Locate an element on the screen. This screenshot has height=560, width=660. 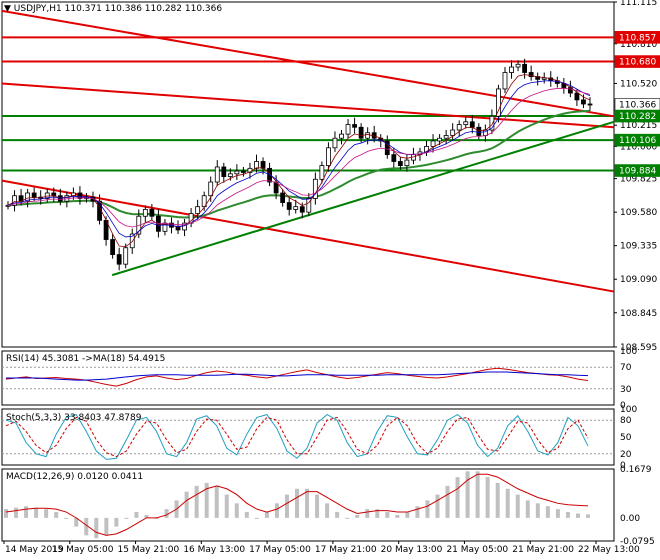
ohlc-values: 110.371 110.386 110.282 110.366 is located at coordinates (143, 9).